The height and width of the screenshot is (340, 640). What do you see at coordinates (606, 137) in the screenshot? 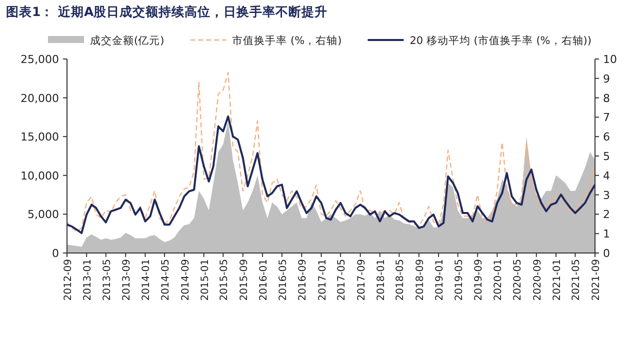
I see `y2-tick-label: 6` at bounding box center [606, 137].